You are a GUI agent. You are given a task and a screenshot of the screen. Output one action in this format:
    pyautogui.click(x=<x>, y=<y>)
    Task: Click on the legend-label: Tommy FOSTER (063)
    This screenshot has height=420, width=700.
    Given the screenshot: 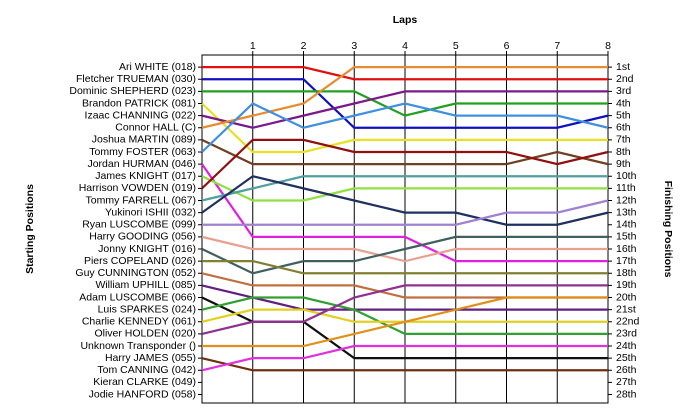 What is the action you would take?
    pyautogui.click(x=142, y=152)
    